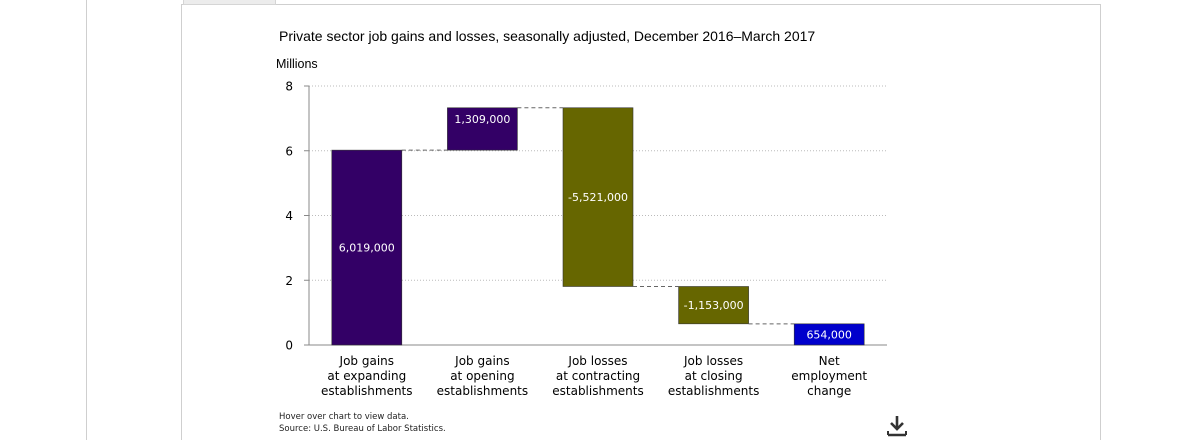 This screenshot has height=442, width=1192. What do you see at coordinates (344, 417) in the screenshot?
I see `hover-note: Hover over chart to view data.` at bounding box center [344, 417].